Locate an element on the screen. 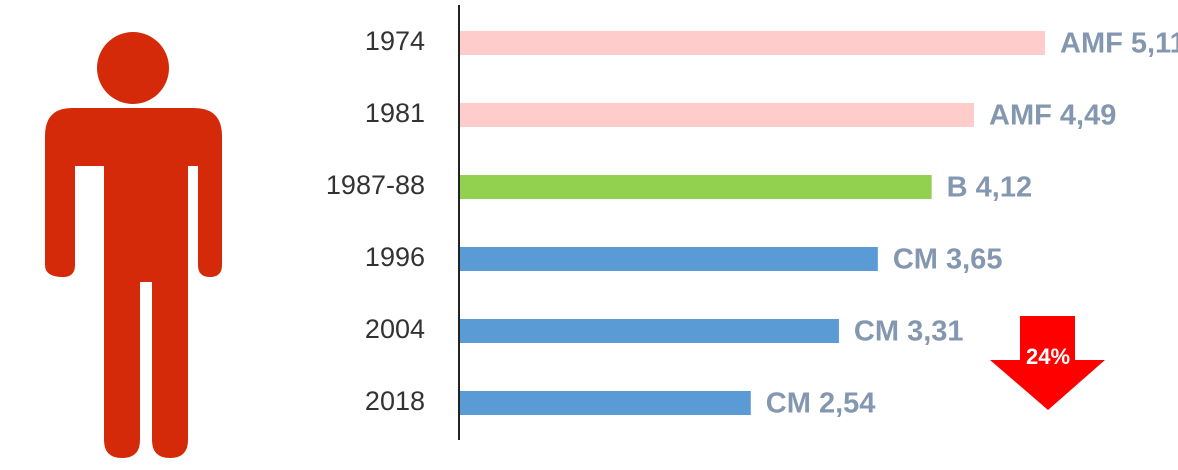 This screenshot has height=470, width=1178. category-label: 2004 is located at coordinates (395, 329).